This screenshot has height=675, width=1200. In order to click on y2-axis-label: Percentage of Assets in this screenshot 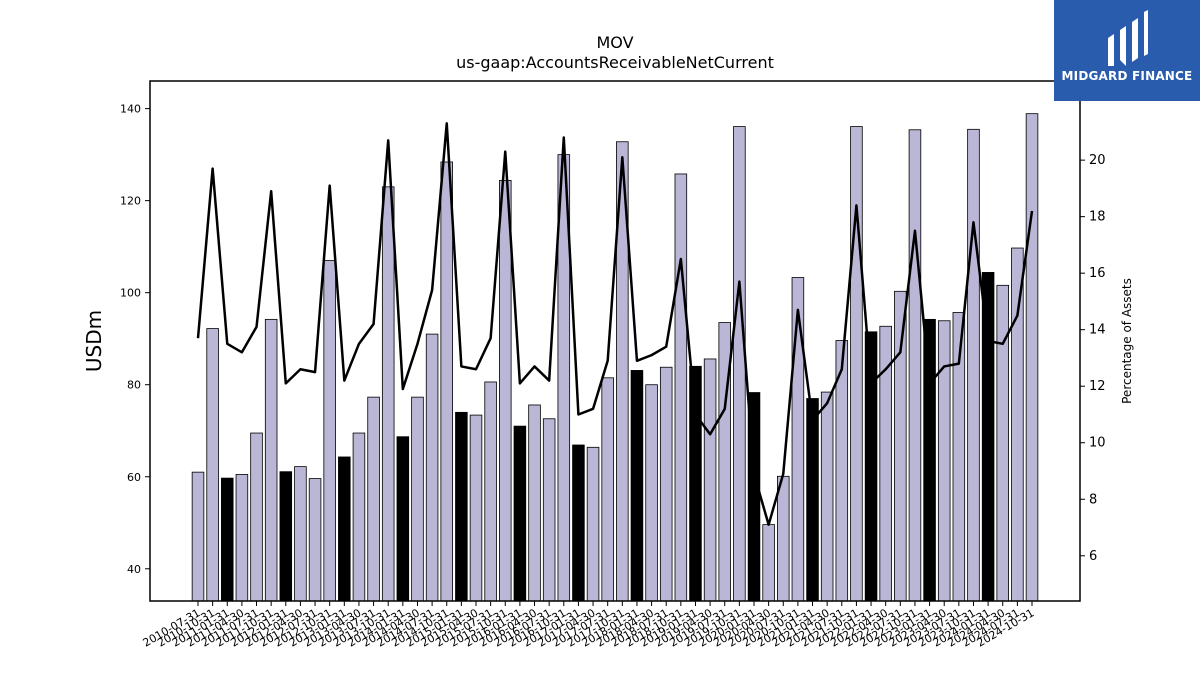, I will do `click(1127, 341)`.